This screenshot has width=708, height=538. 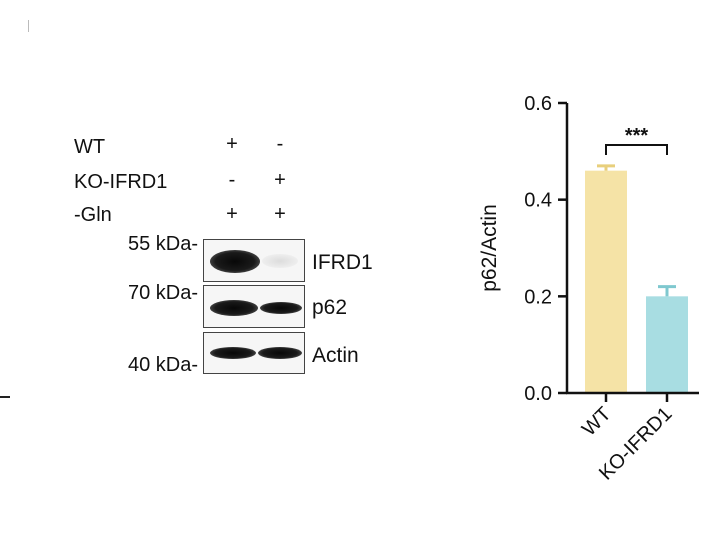 I want to click on protein-label-actin: Actin, so click(x=335, y=355).